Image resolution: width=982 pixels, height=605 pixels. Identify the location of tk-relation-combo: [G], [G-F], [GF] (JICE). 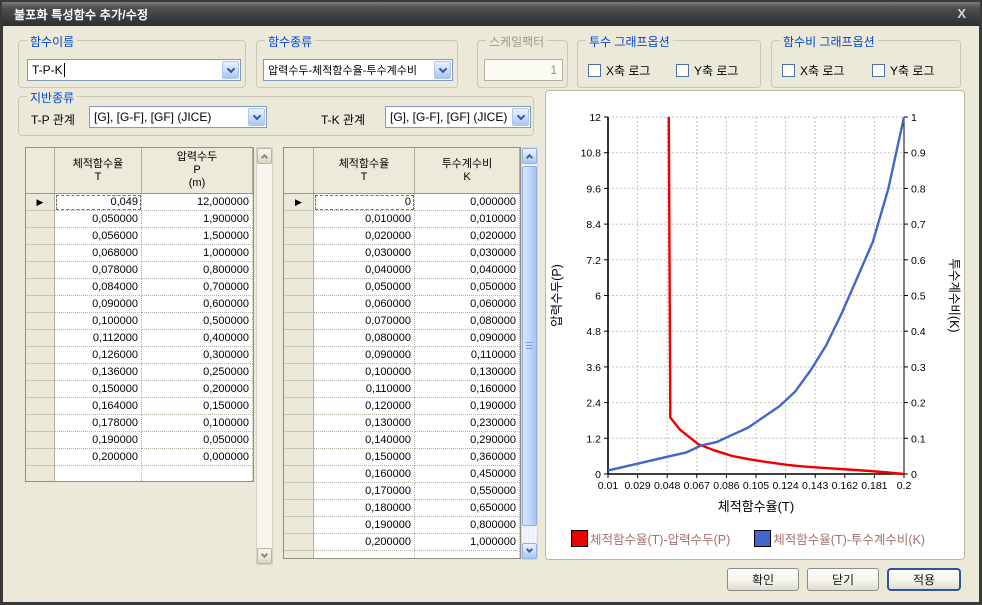
(458, 117).